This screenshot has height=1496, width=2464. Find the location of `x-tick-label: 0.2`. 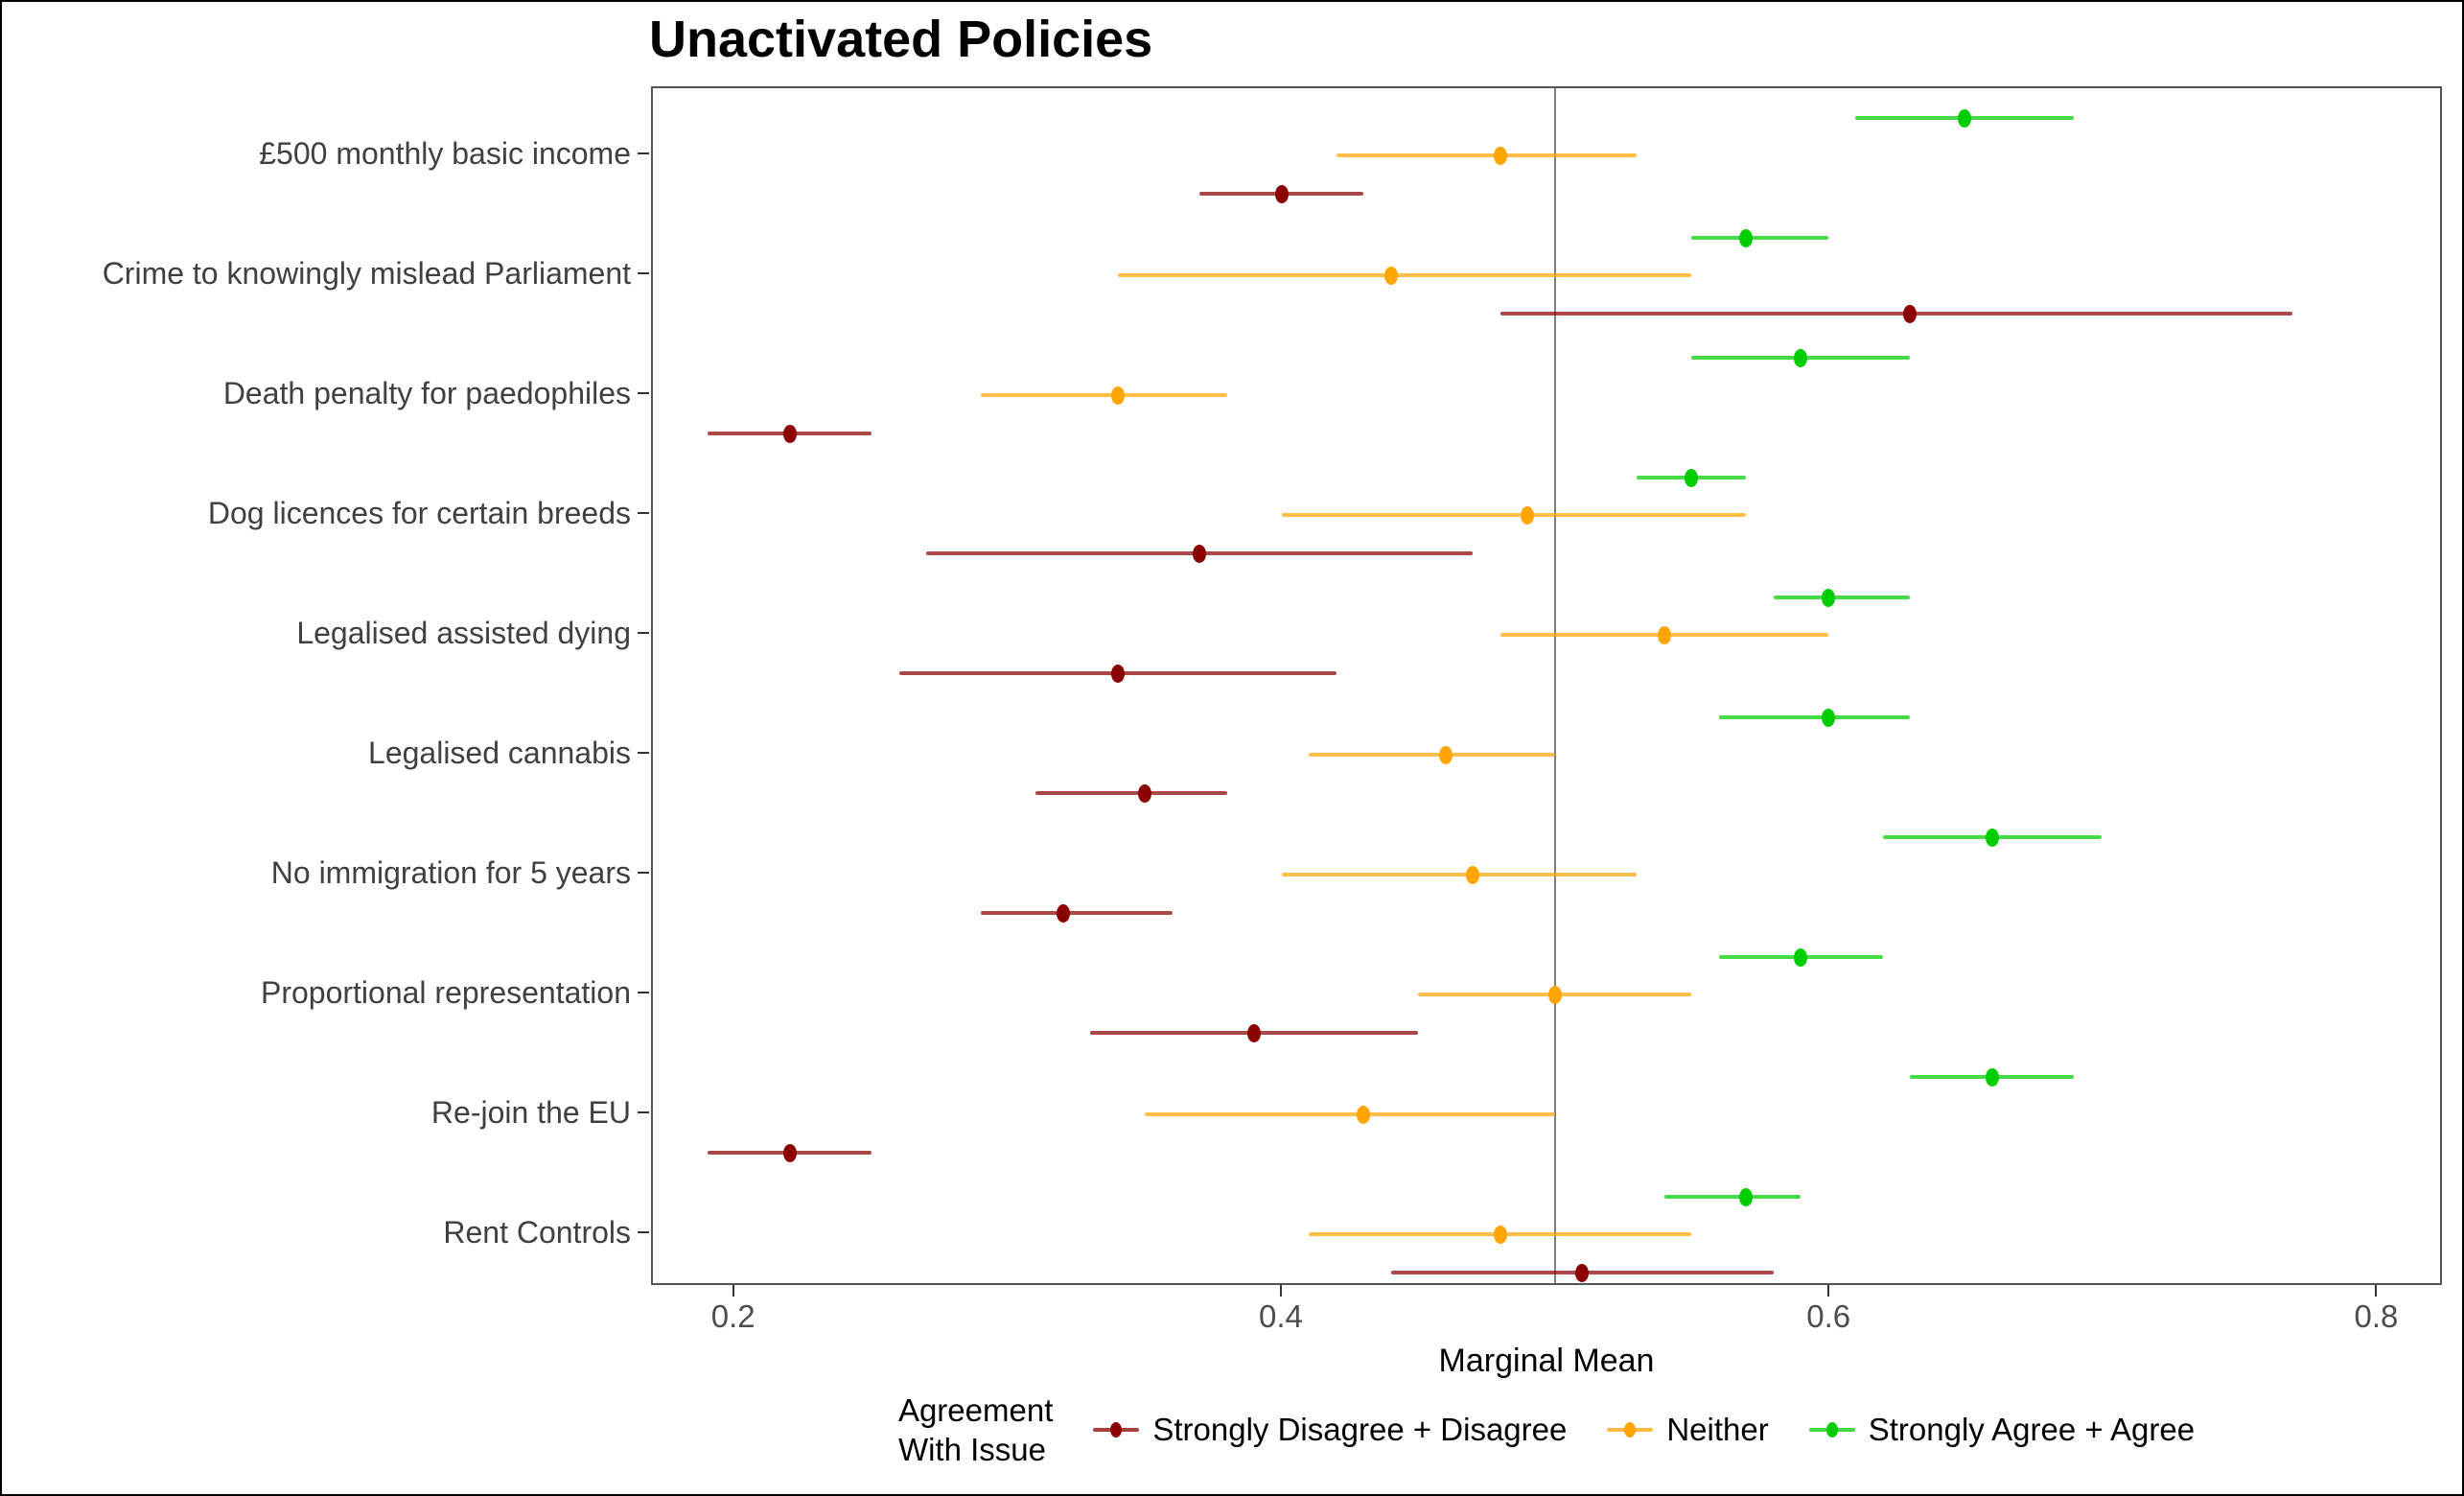

x-tick-label: 0.2 is located at coordinates (733, 1316).